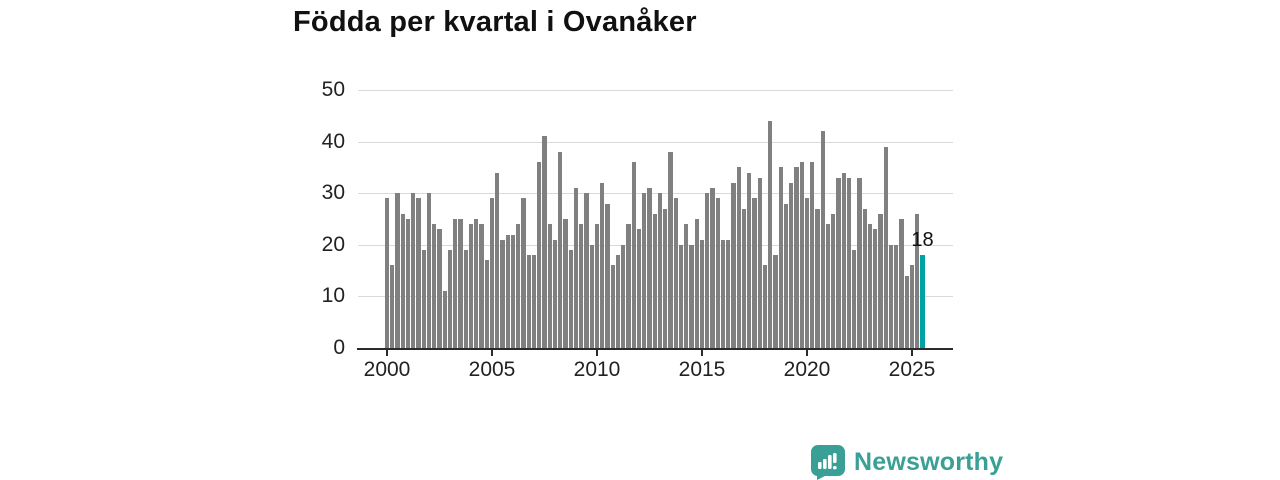  I want to click on bar-2022-q2, so click(854, 299).